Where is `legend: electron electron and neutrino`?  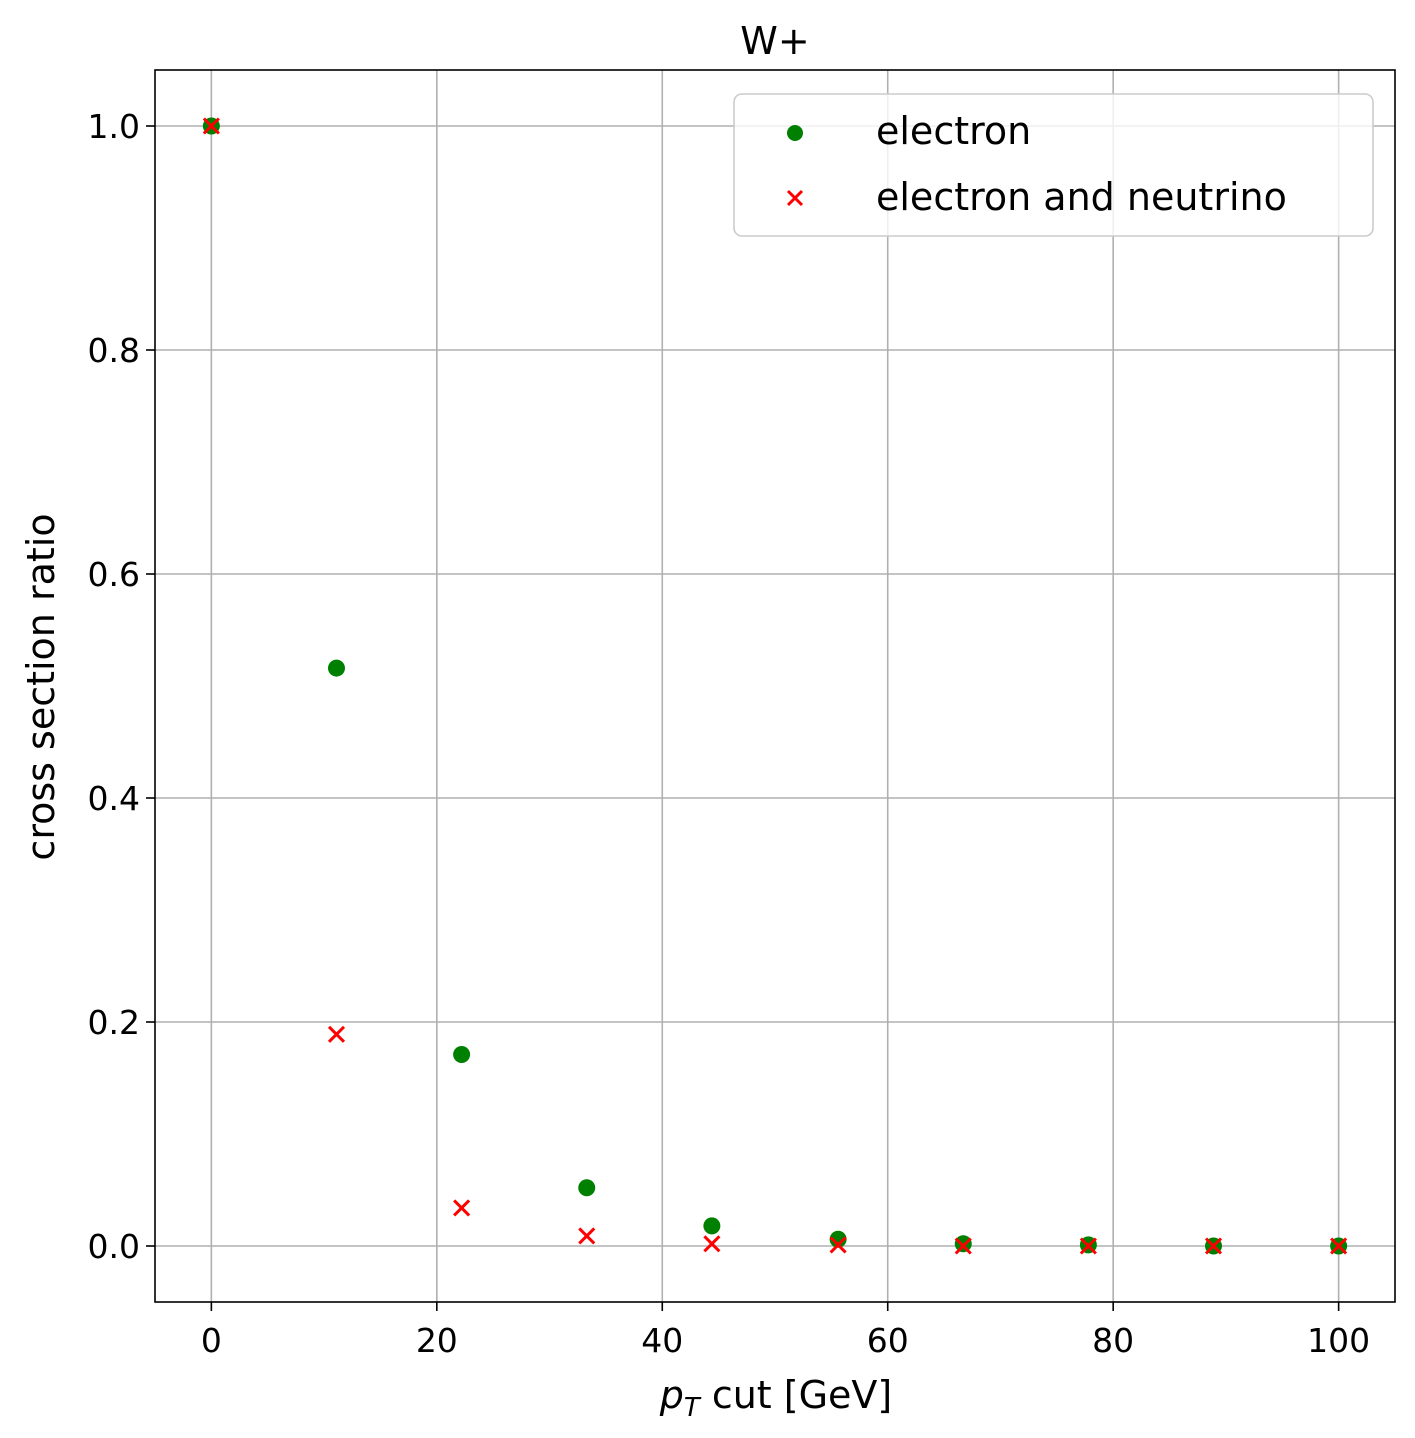
legend: electron electron and neutrino is located at coordinates (1053, 165).